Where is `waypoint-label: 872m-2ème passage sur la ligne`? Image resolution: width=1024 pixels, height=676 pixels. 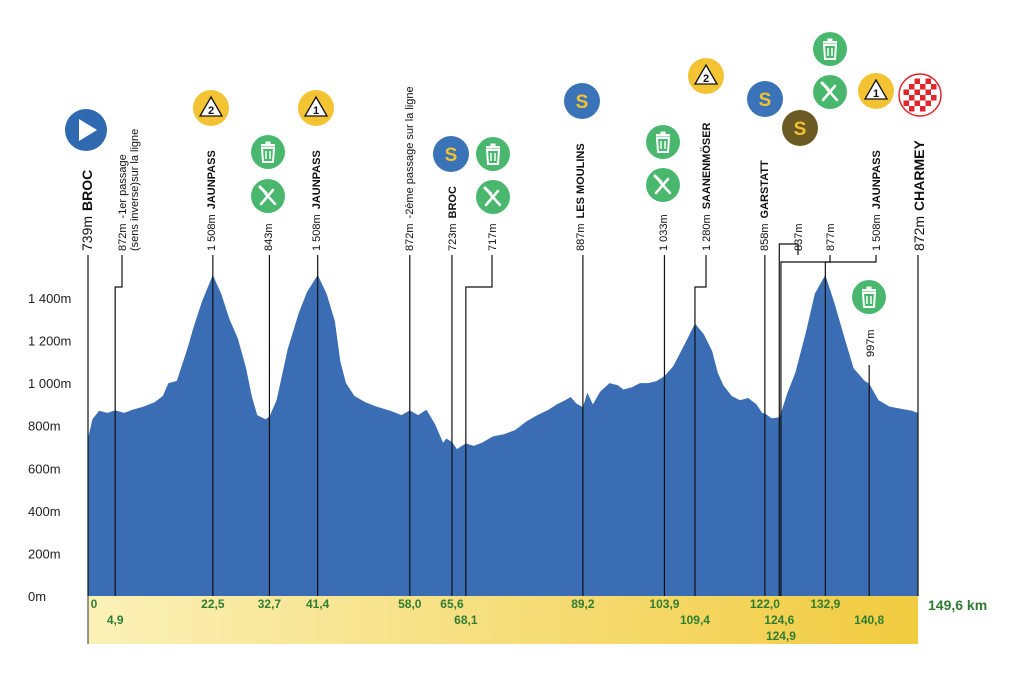
waypoint-label: 872m-2ème passage sur la ligne is located at coordinates (410, 168).